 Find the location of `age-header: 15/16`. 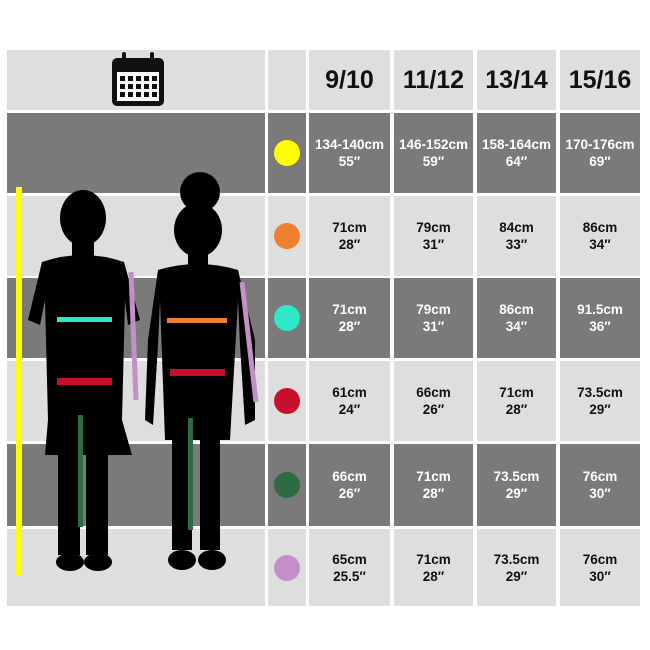

age-header: 15/16 is located at coordinates (600, 80).